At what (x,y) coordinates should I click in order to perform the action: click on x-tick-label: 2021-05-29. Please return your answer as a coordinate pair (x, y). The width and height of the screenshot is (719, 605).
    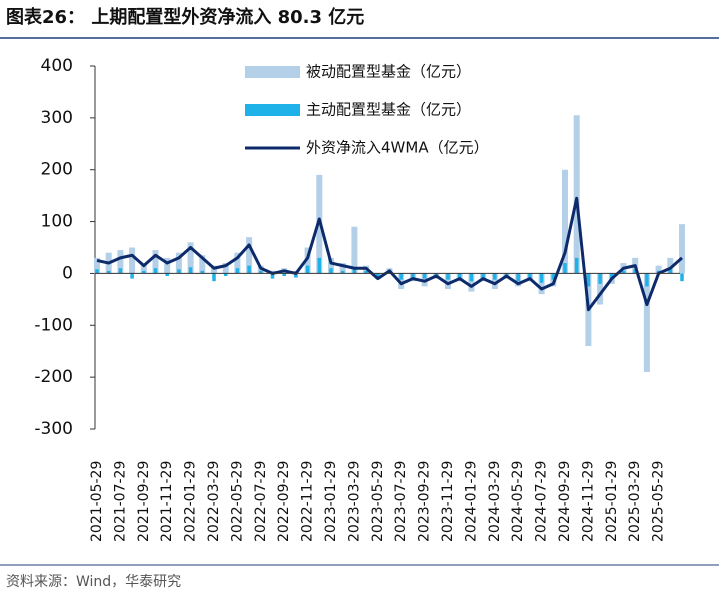
    Looking at the image, I should click on (97, 501).